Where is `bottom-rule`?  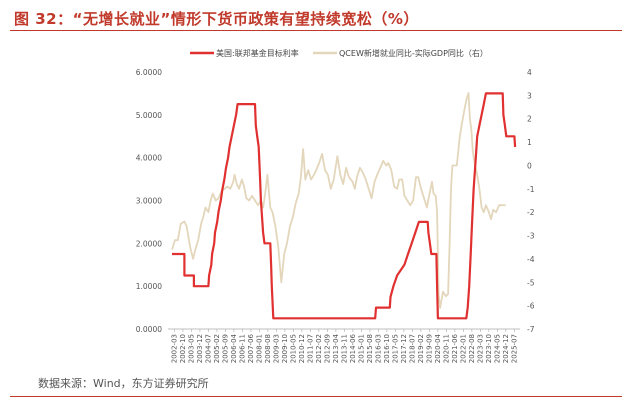 bottom-rule is located at coordinates (316, 396).